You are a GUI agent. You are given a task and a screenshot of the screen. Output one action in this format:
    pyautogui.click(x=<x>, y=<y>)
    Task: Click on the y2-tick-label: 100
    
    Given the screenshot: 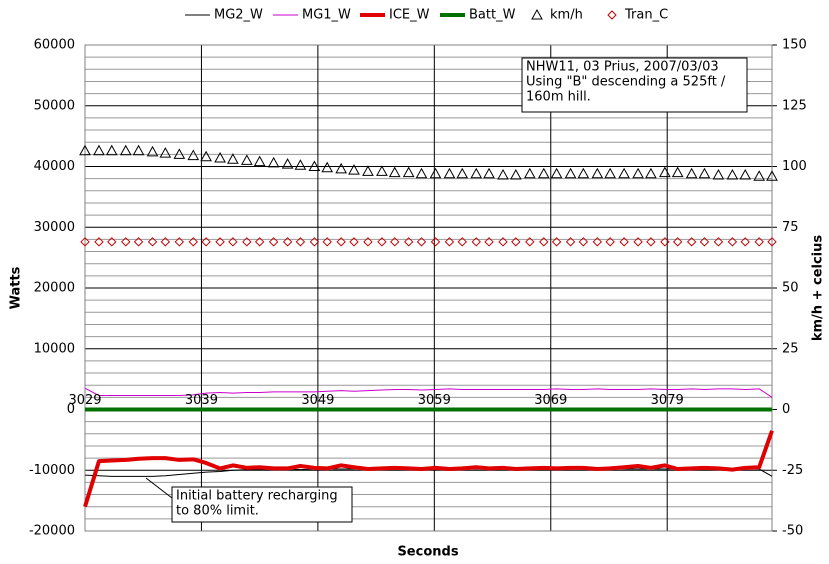 What is the action you would take?
    pyautogui.click(x=794, y=166)
    